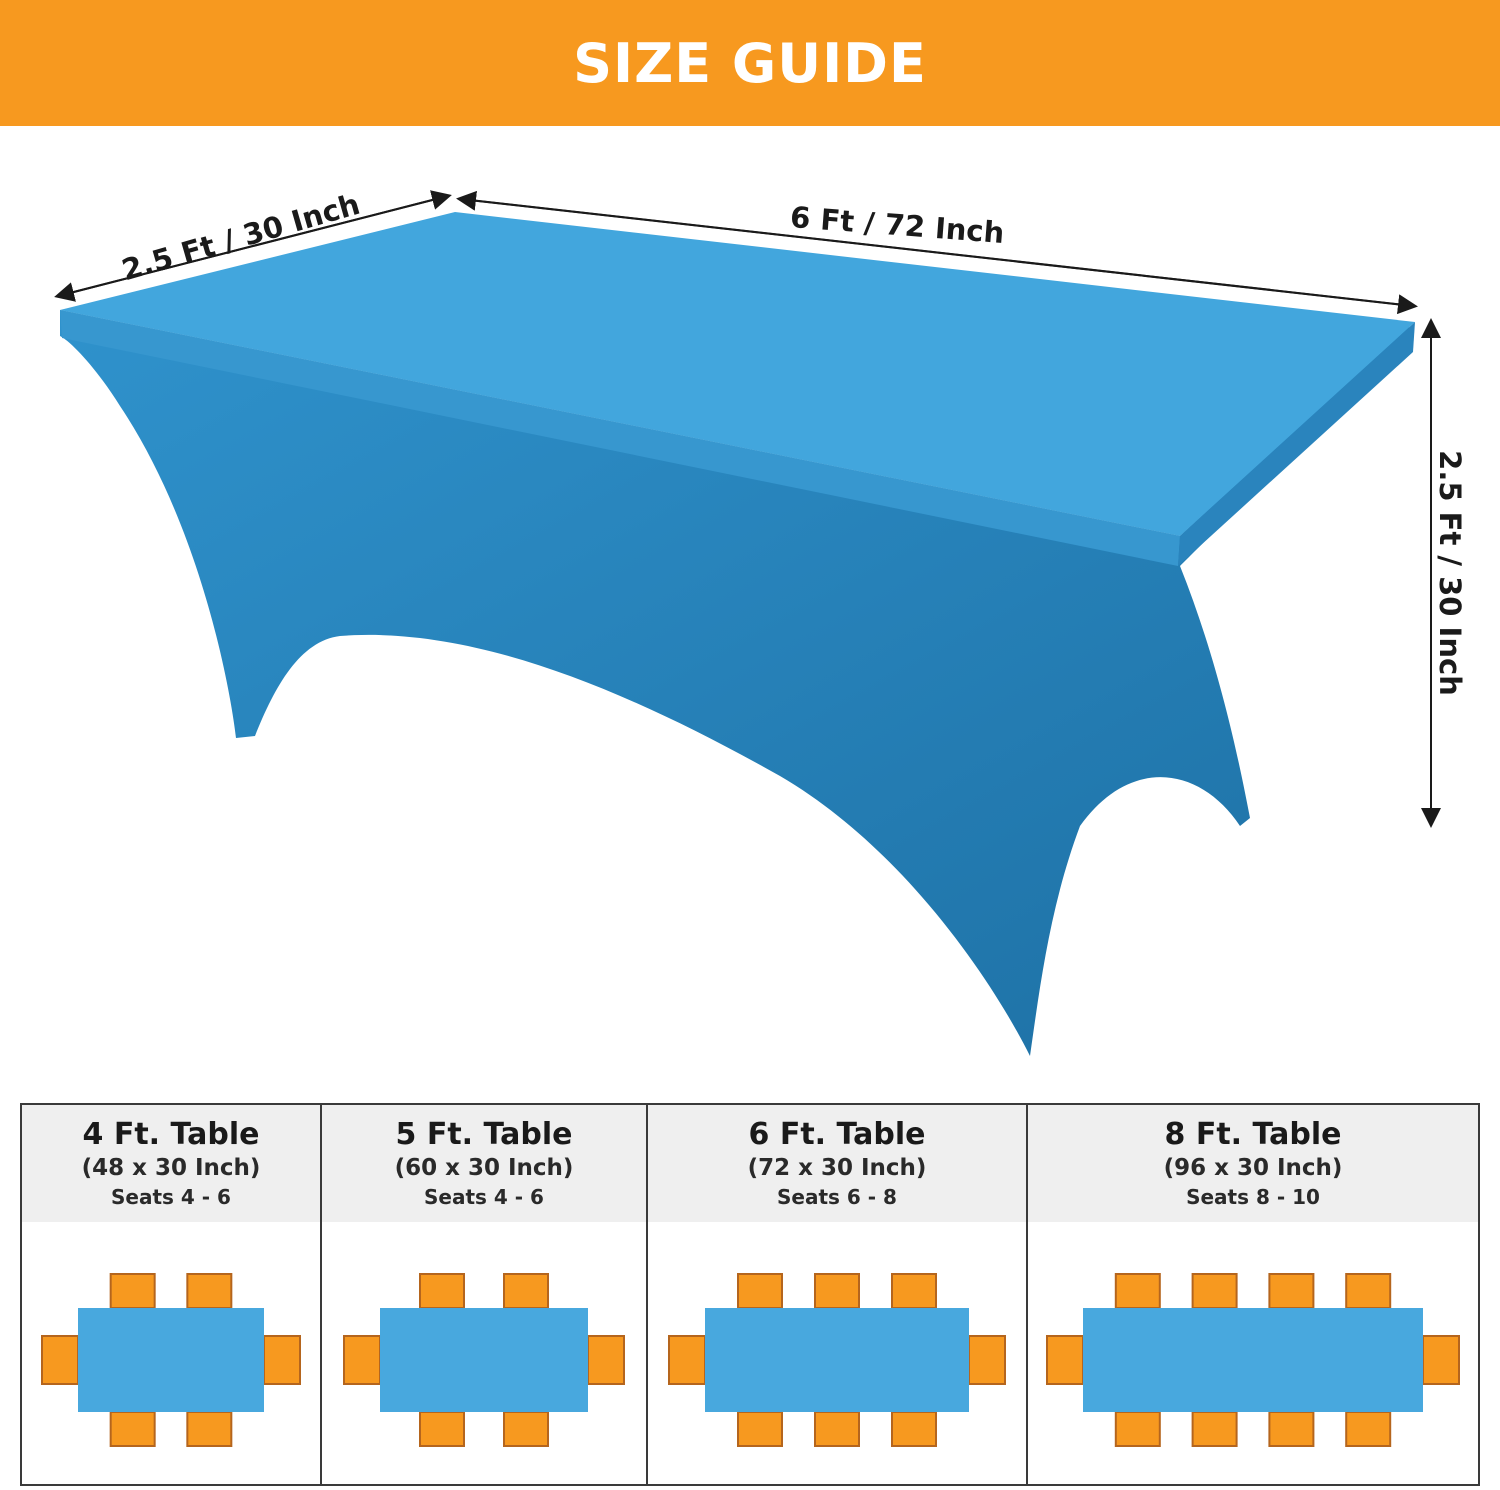 This screenshot has width=1500, height=1490. What do you see at coordinates (1253, 1167) in the screenshot?
I see `size-dims: (96 x 30 Inch)` at bounding box center [1253, 1167].